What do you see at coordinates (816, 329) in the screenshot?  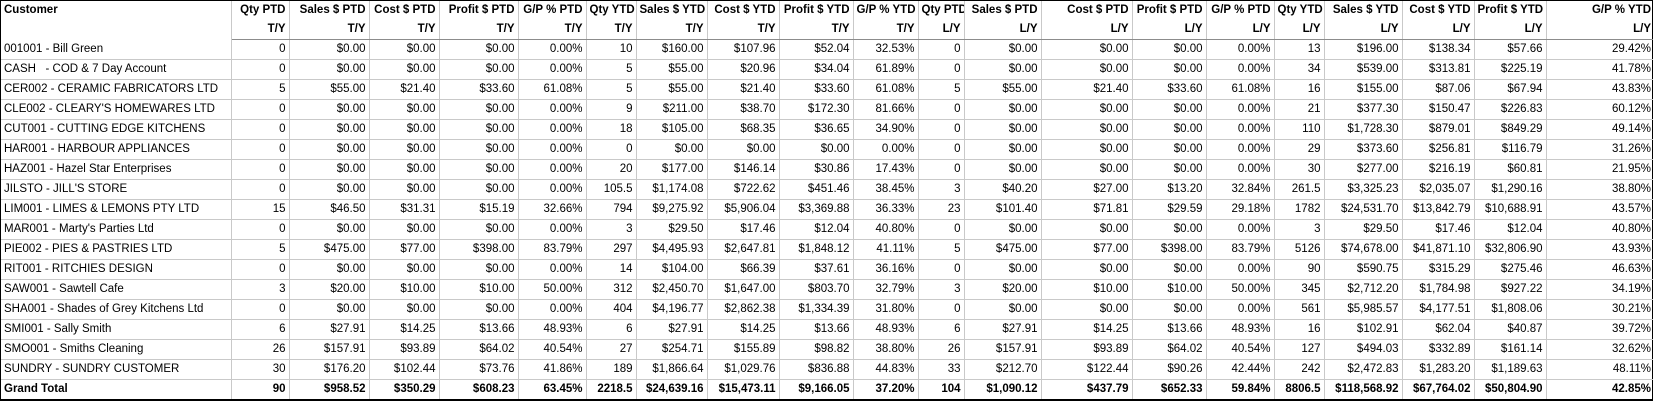 I see `value-cell-profit-ytd-t-y: $13.66` at bounding box center [816, 329].